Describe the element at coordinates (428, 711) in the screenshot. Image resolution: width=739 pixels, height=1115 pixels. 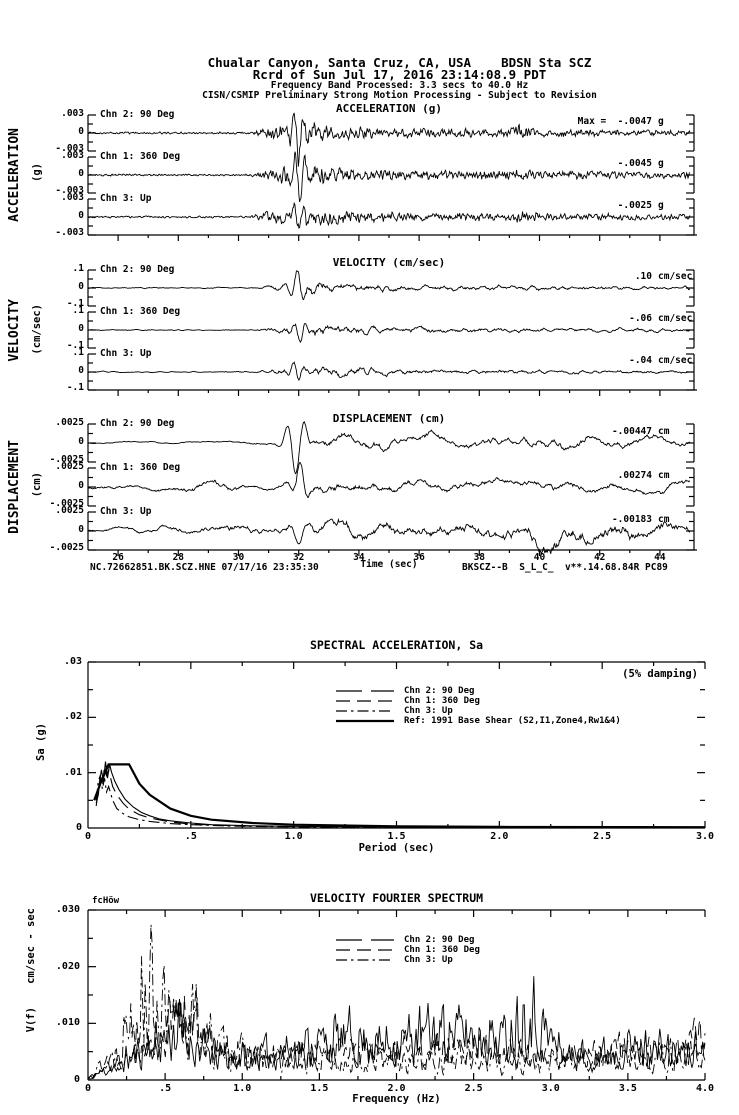
I see `sa-legend-label: Chn 3: Up` at that location.